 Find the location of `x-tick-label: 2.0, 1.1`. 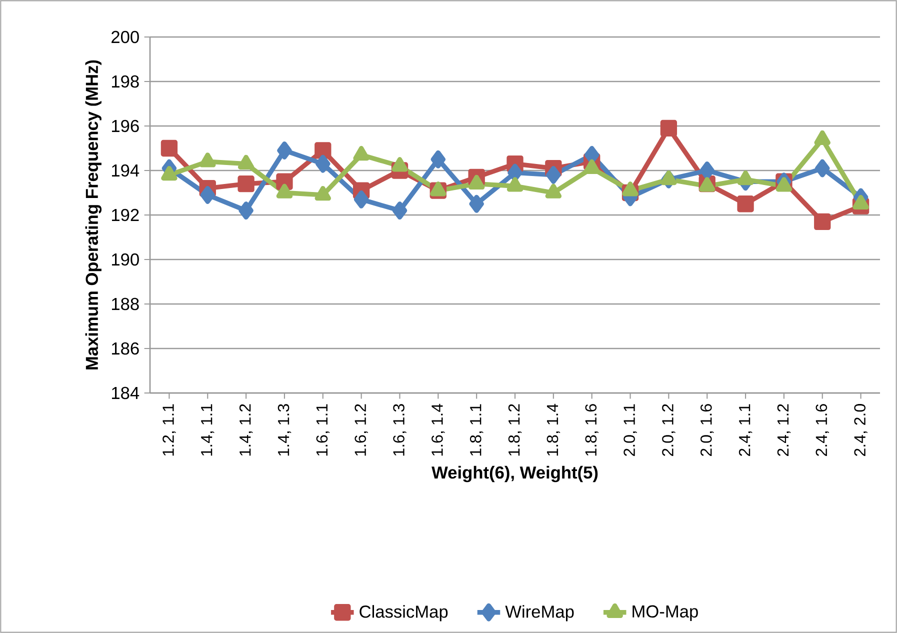

x-tick-label: 2.0, 1.1 is located at coordinates (630, 430).